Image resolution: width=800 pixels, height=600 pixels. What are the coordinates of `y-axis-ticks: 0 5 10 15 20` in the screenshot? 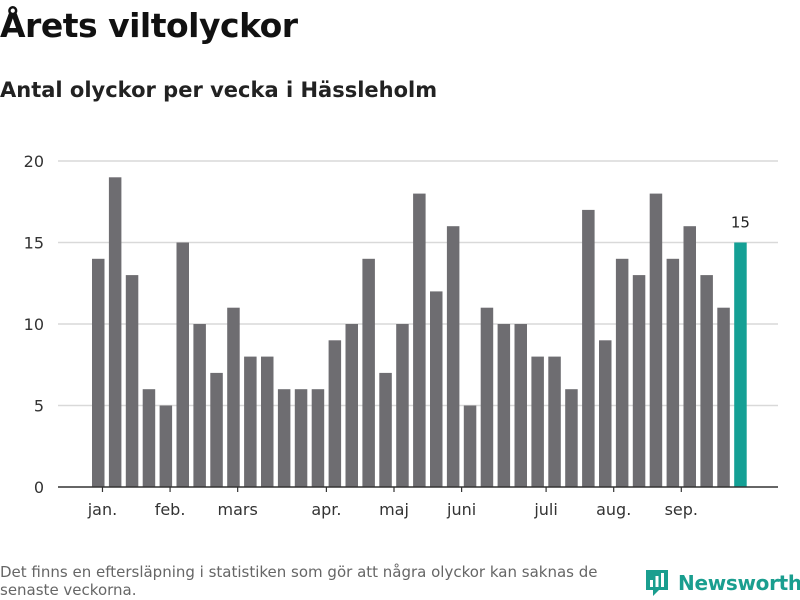 It's located at (34, 324).